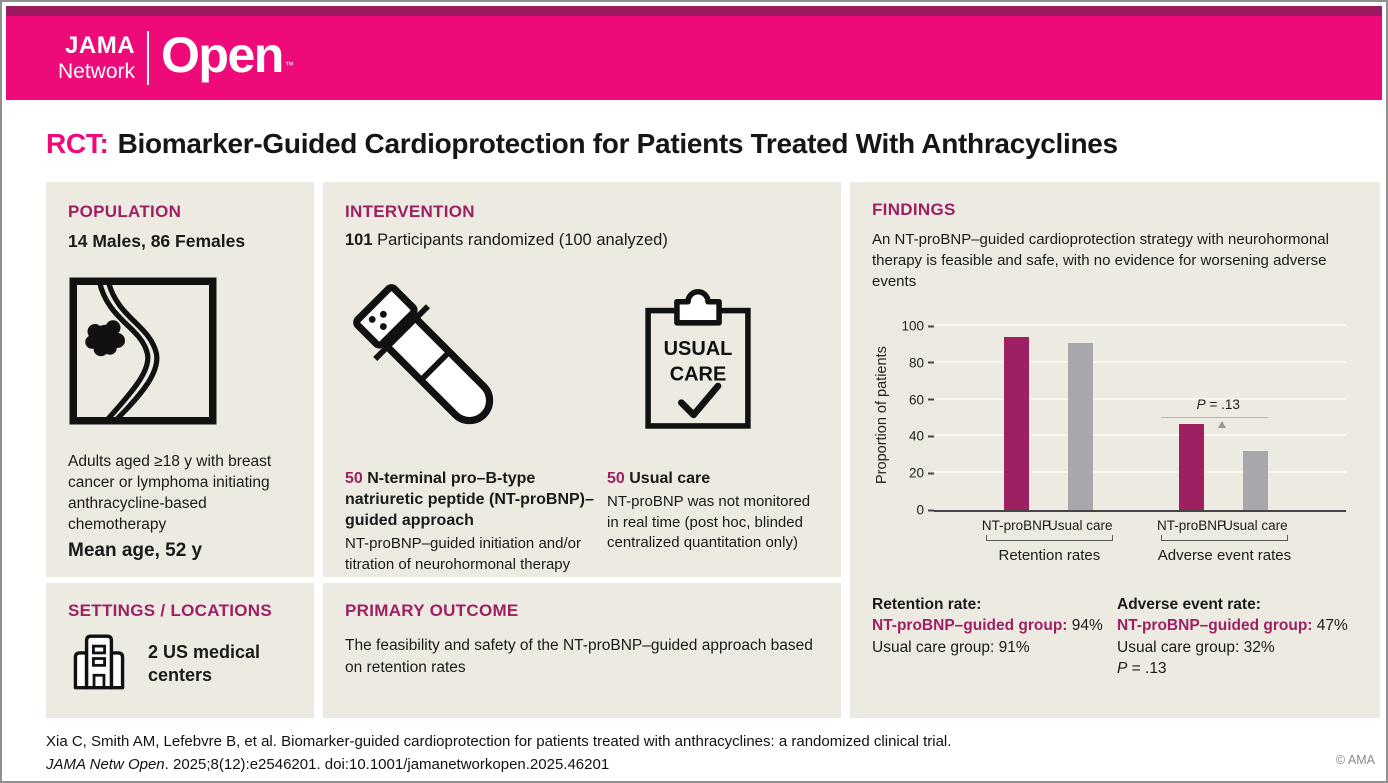  Describe the element at coordinates (97, 71) in the screenshot. I see `logo-network-text: Network` at that location.